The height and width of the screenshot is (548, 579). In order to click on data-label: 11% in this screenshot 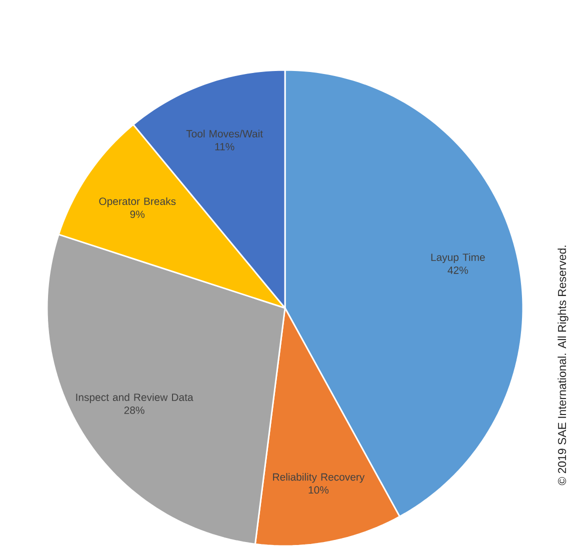, I will do `click(224, 146)`.